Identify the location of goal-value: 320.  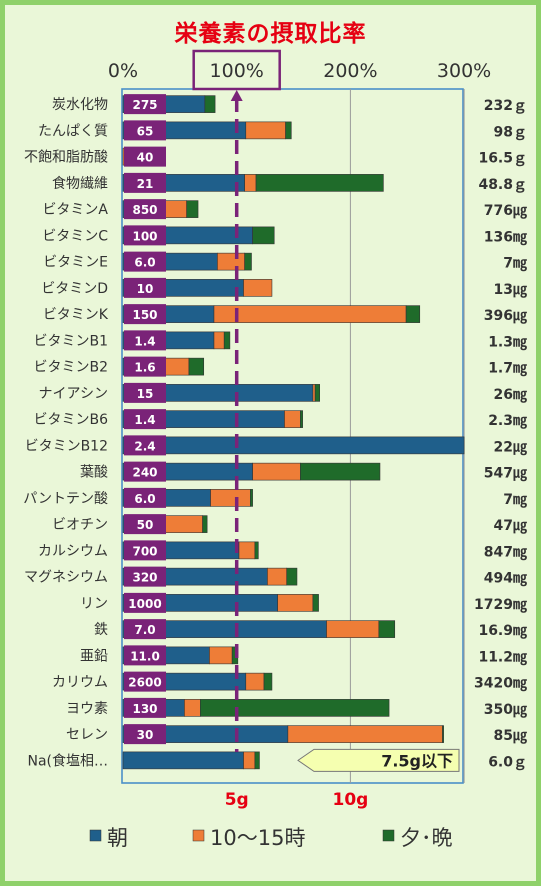
(144, 578).